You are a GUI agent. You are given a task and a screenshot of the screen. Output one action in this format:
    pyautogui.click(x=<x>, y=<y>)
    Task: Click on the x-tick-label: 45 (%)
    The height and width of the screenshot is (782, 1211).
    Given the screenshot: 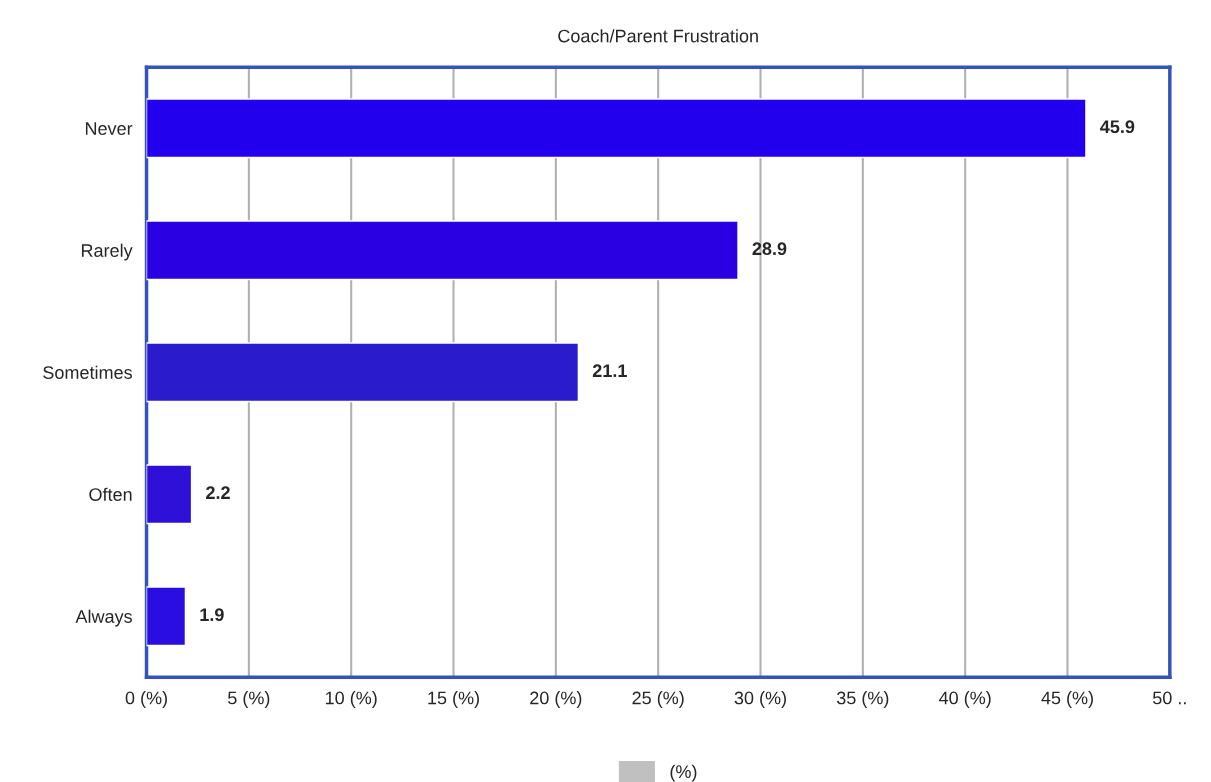 What is the action you would take?
    pyautogui.click(x=1067, y=699)
    